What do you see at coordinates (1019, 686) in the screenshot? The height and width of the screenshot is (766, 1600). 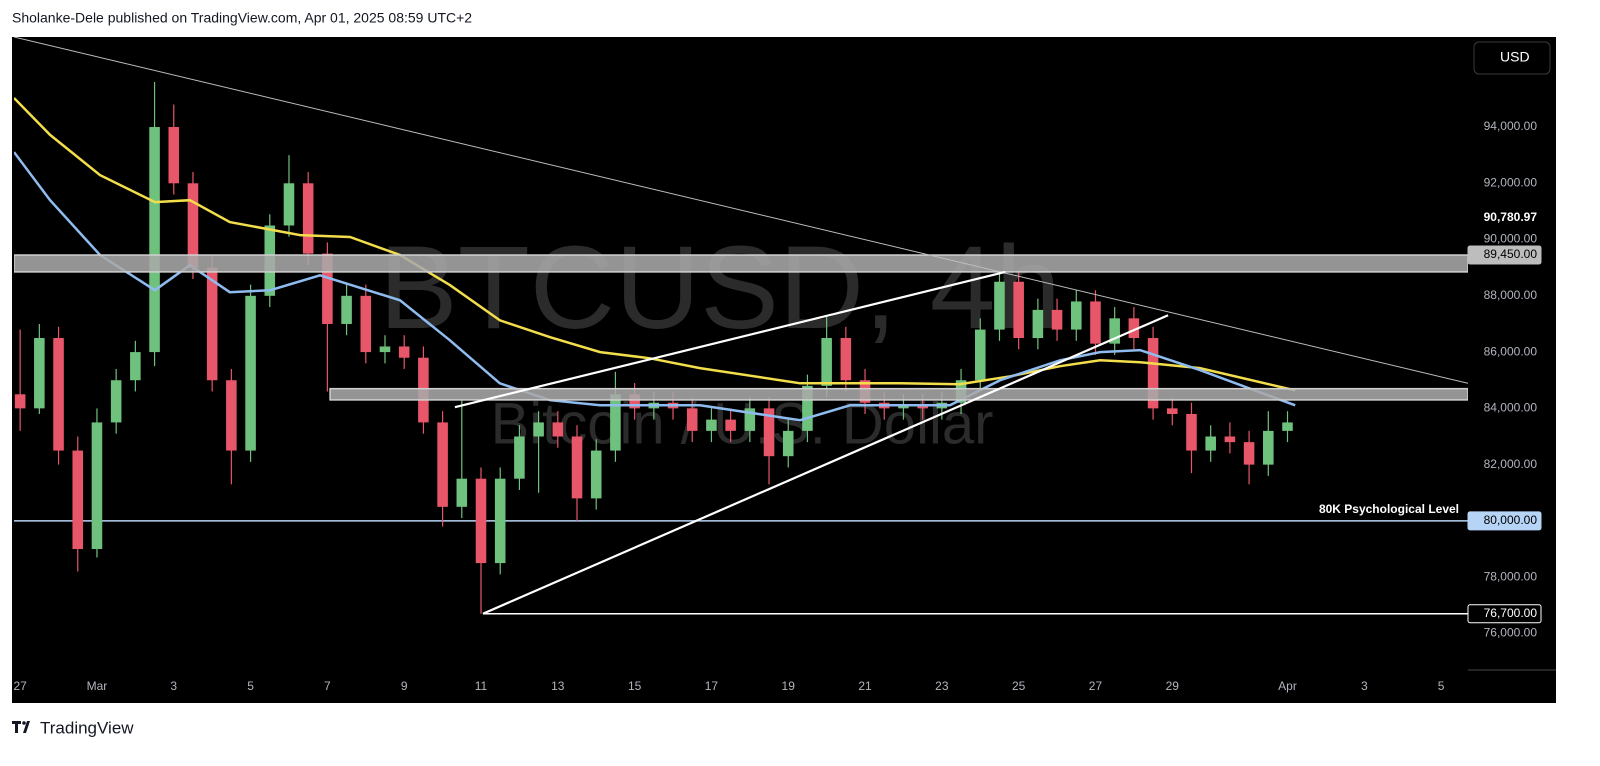 I see `x-tick-label: 25` at bounding box center [1019, 686].